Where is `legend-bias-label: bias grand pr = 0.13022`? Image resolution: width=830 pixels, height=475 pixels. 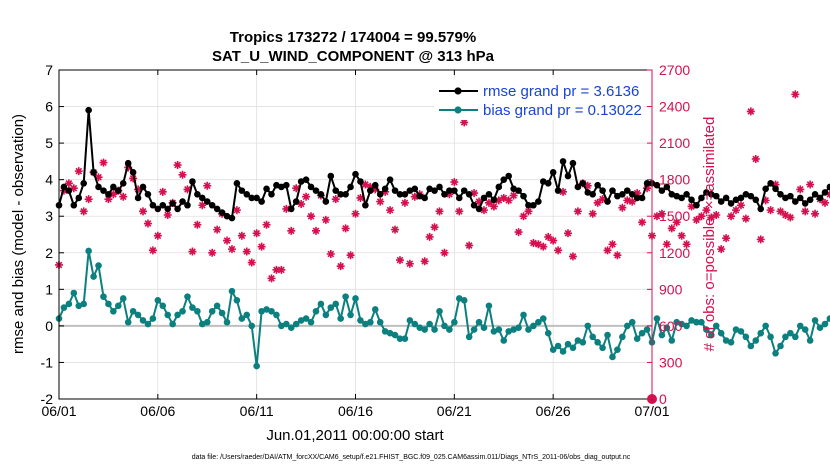 legend-bias-label: bias grand pr = 0.13022 is located at coordinates (562, 110).